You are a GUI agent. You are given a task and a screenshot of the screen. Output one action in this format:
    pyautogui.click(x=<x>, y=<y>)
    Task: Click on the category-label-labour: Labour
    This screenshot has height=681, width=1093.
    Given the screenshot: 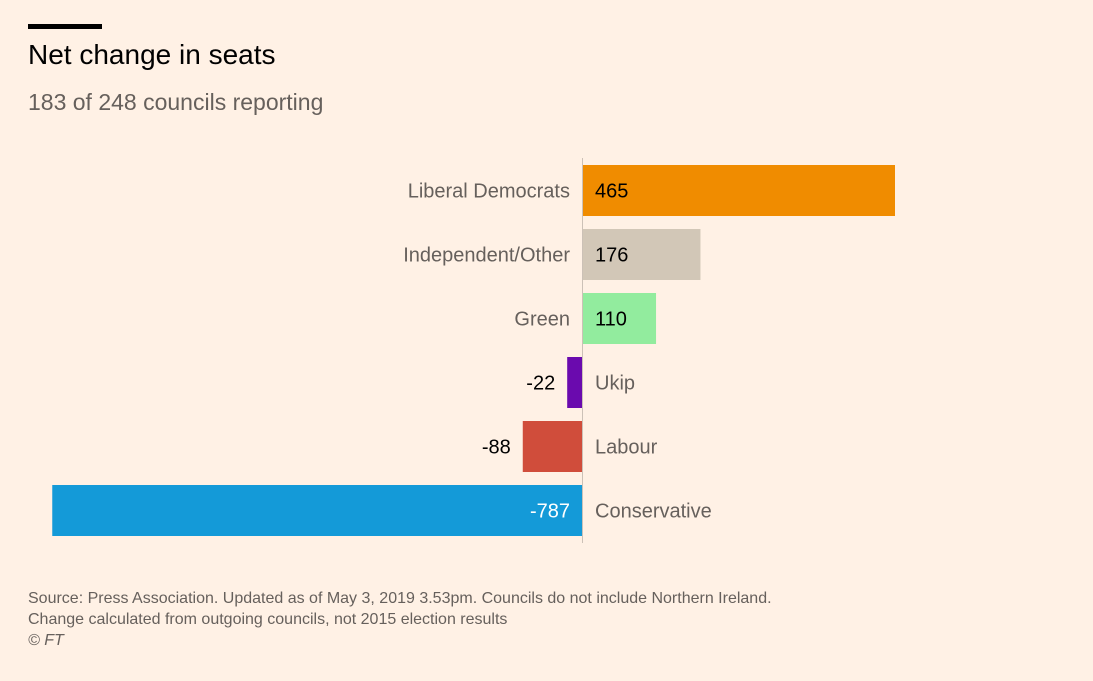 What is the action you would take?
    pyautogui.click(x=626, y=448)
    